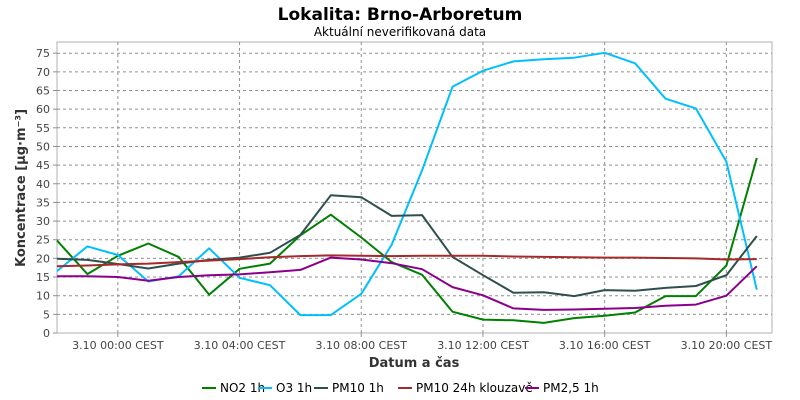 The image size is (800, 400). Describe the element at coordinates (43, 184) in the screenshot. I see `y-tick-label: 40` at that location.